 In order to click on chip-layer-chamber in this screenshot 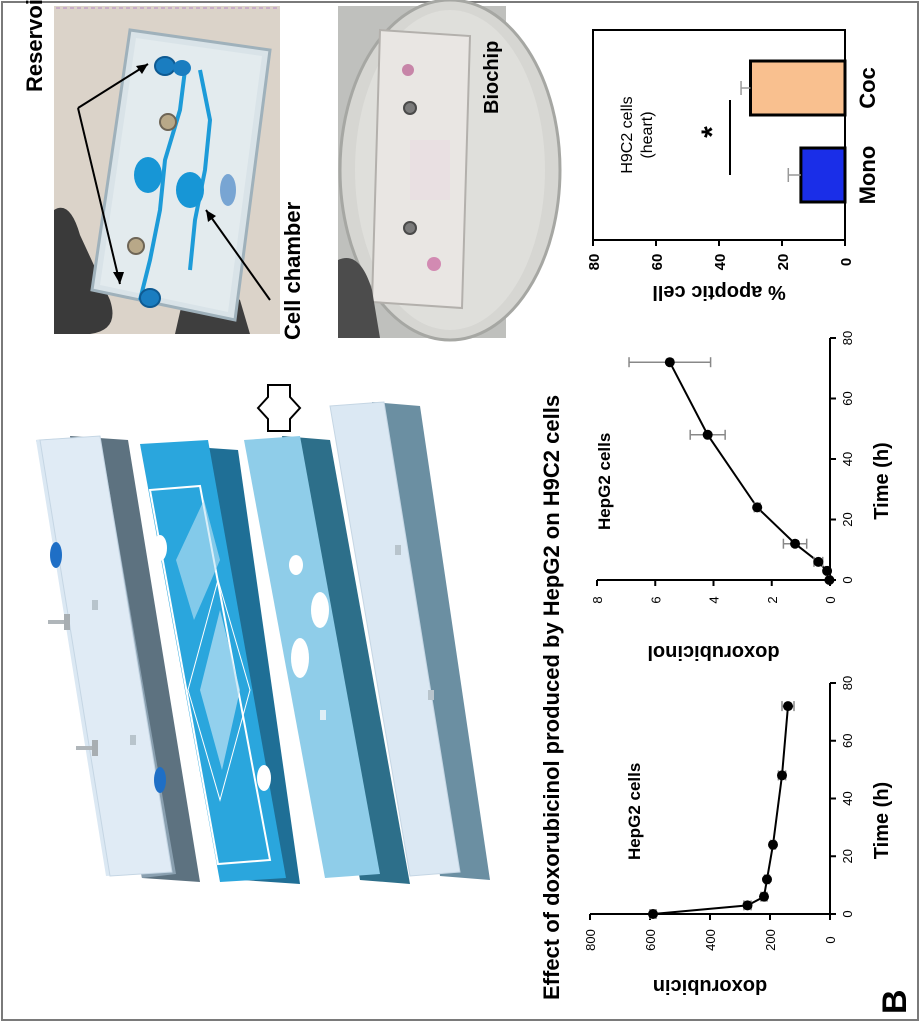, I will do `click(327, 660)`.